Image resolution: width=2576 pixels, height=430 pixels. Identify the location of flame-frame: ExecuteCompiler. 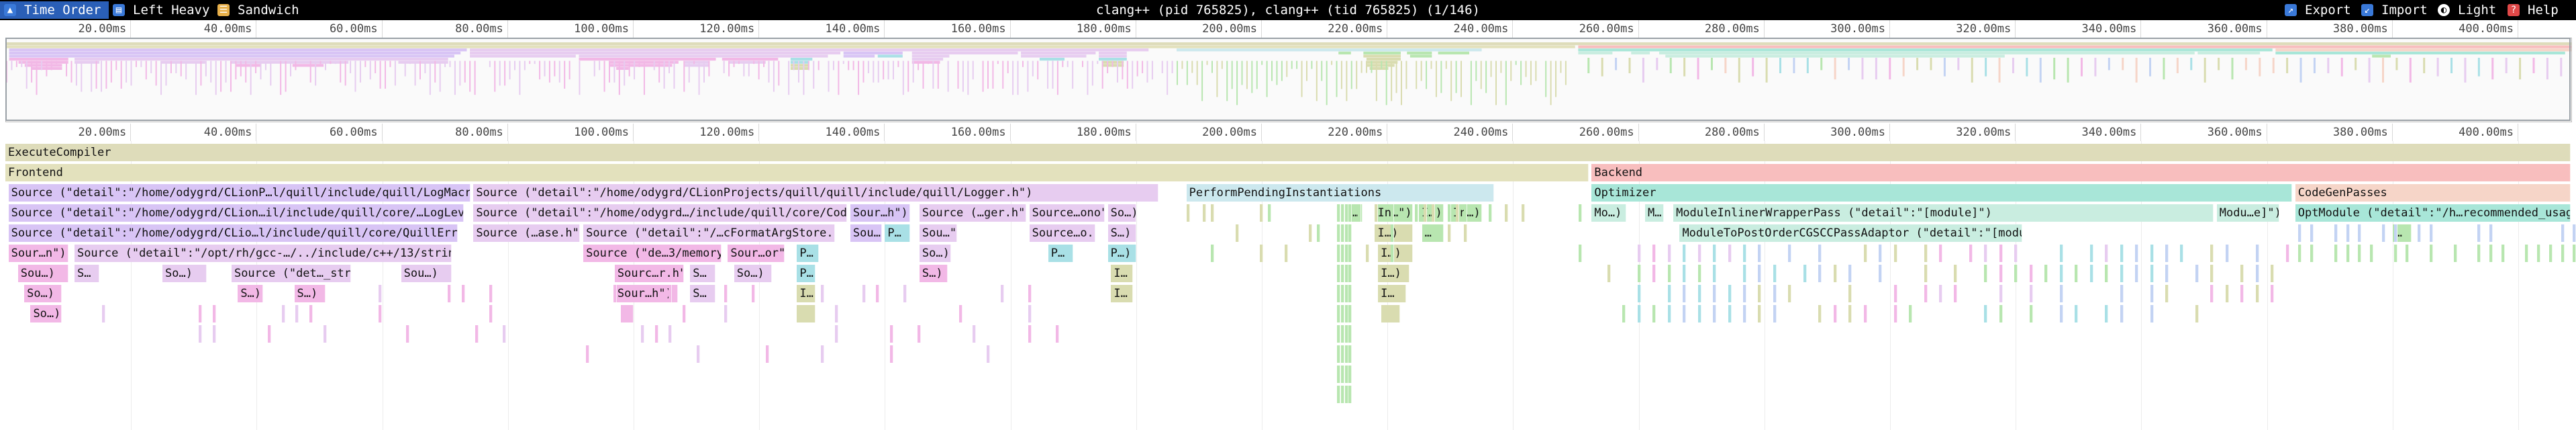
(1288, 152).